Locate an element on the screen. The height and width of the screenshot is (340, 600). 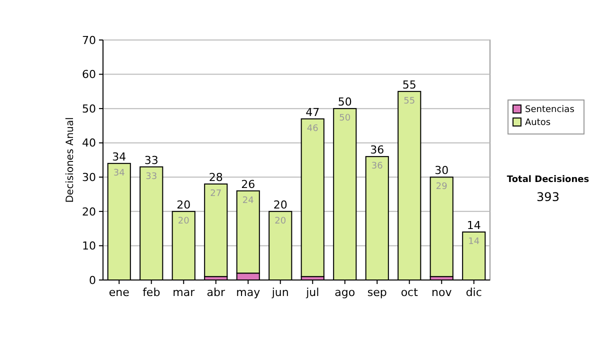
x-tick-label: dic is located at coordinates (474, 292).